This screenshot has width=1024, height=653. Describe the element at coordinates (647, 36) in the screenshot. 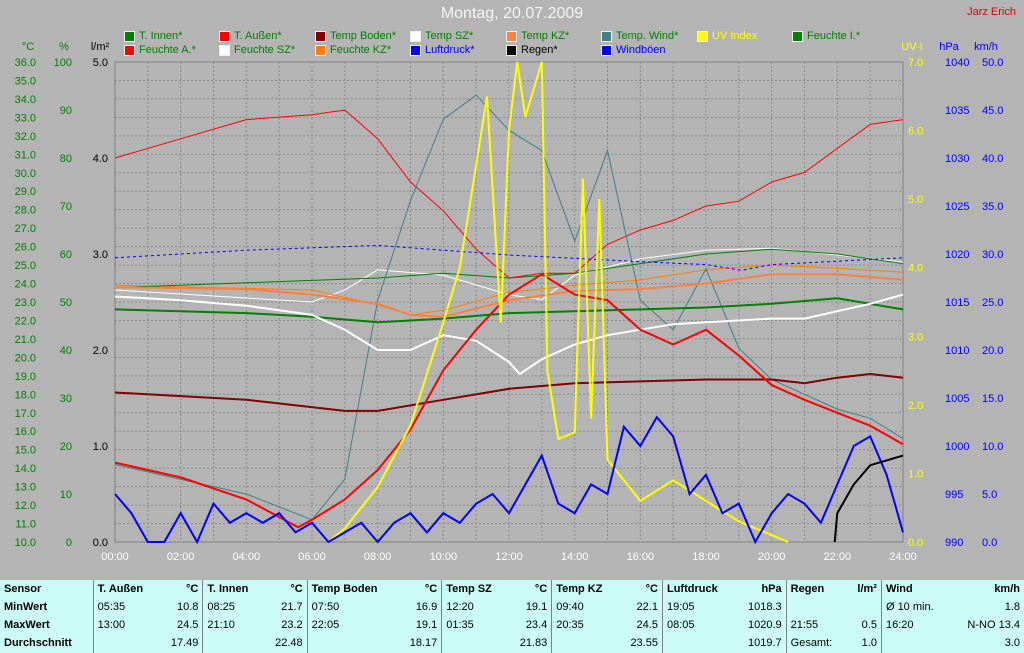

I see `legend-label: Temp. Wind*` at that location.